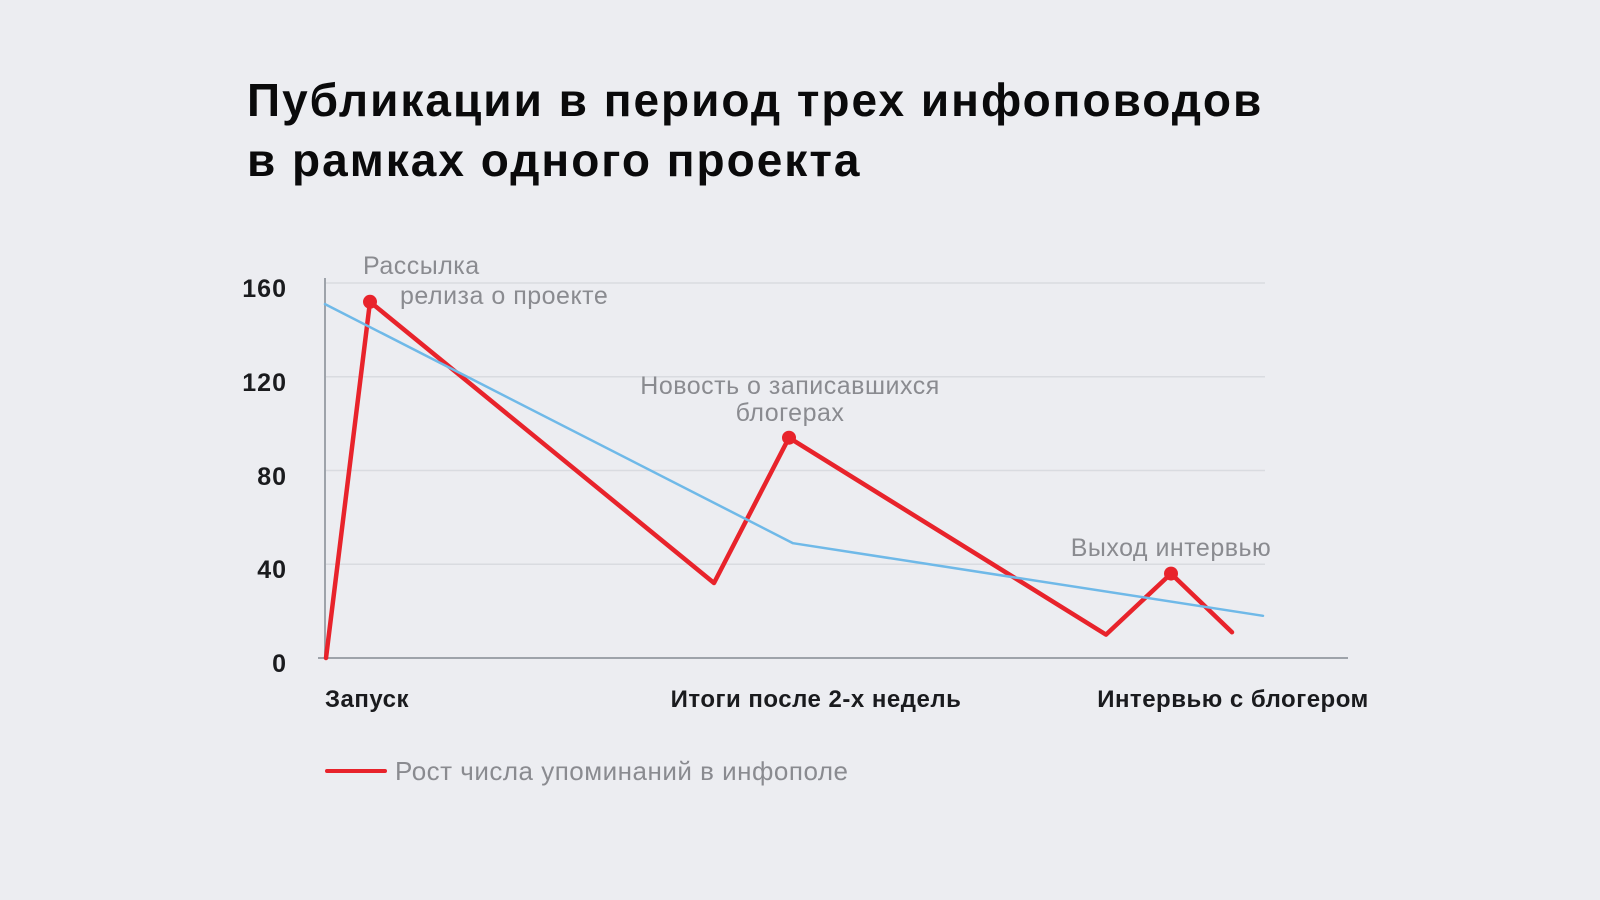  I want to click on legend-label: Рост числа упоминаний в инфополе, so click(622, 770).